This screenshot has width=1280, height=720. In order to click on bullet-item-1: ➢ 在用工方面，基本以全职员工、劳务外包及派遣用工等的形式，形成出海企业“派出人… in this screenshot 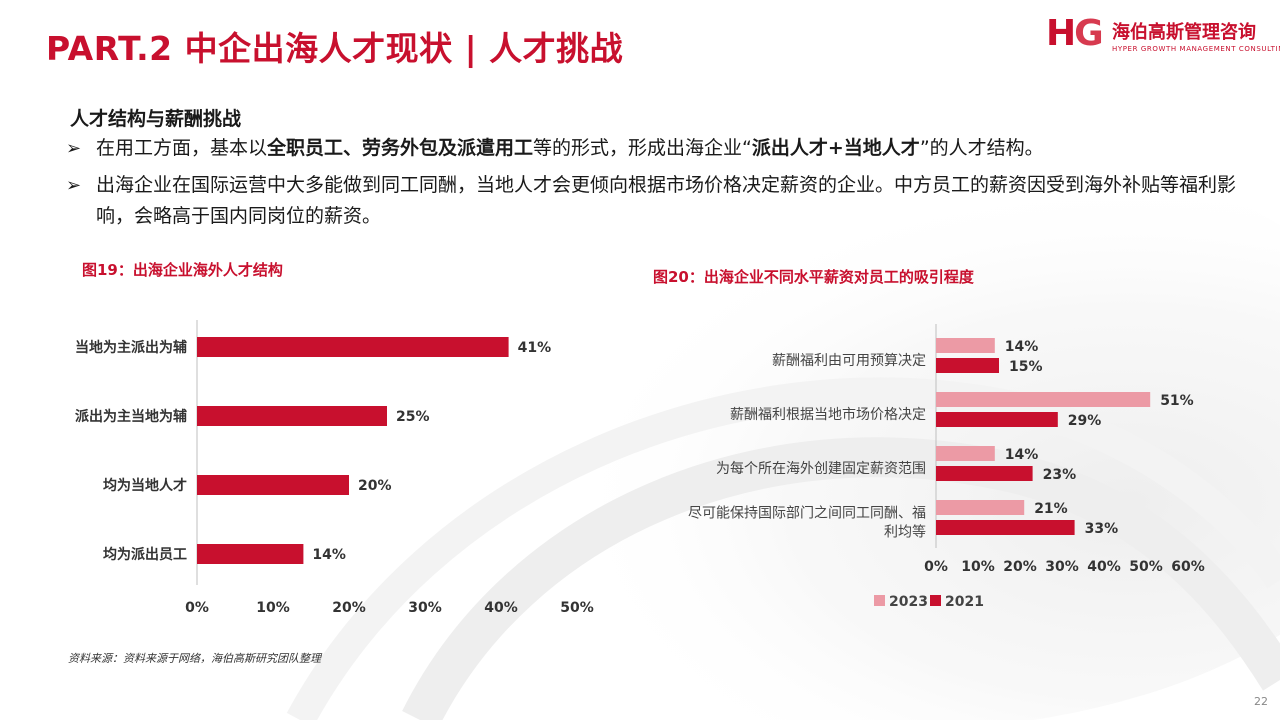, I will do `click(651, 148)`.